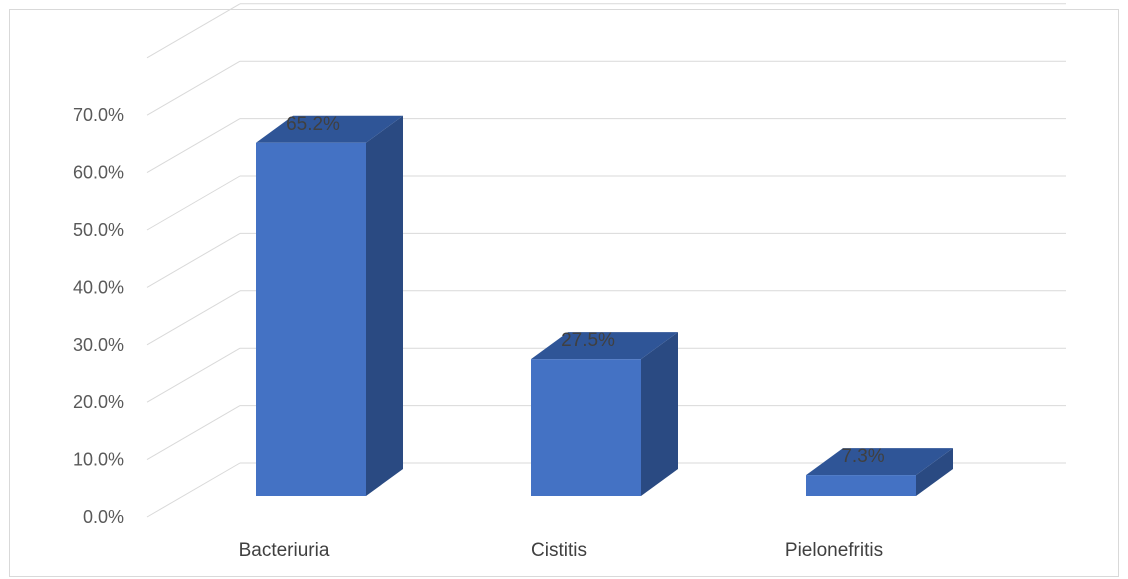 The image size is (1128, 579). I want to click on data-label: 7.3%, so click(862, 456).